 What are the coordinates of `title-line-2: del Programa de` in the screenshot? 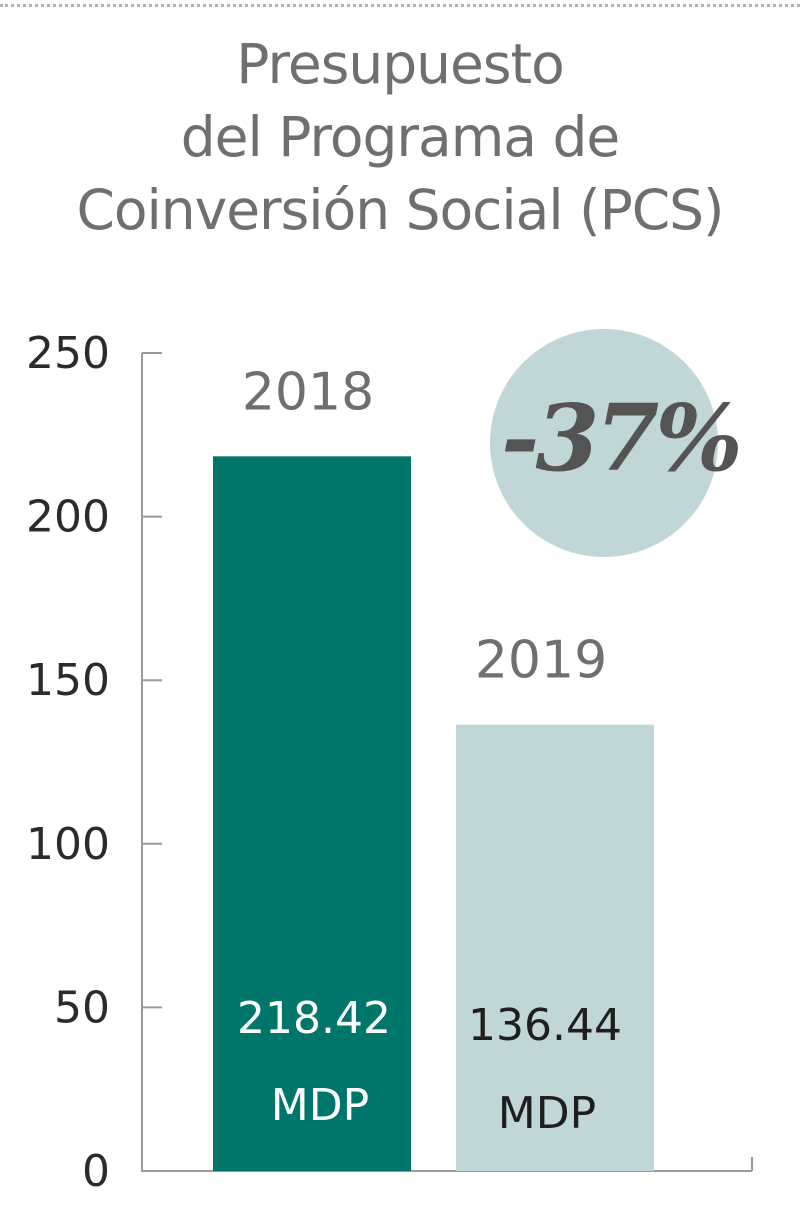 It's located at (400, 137).